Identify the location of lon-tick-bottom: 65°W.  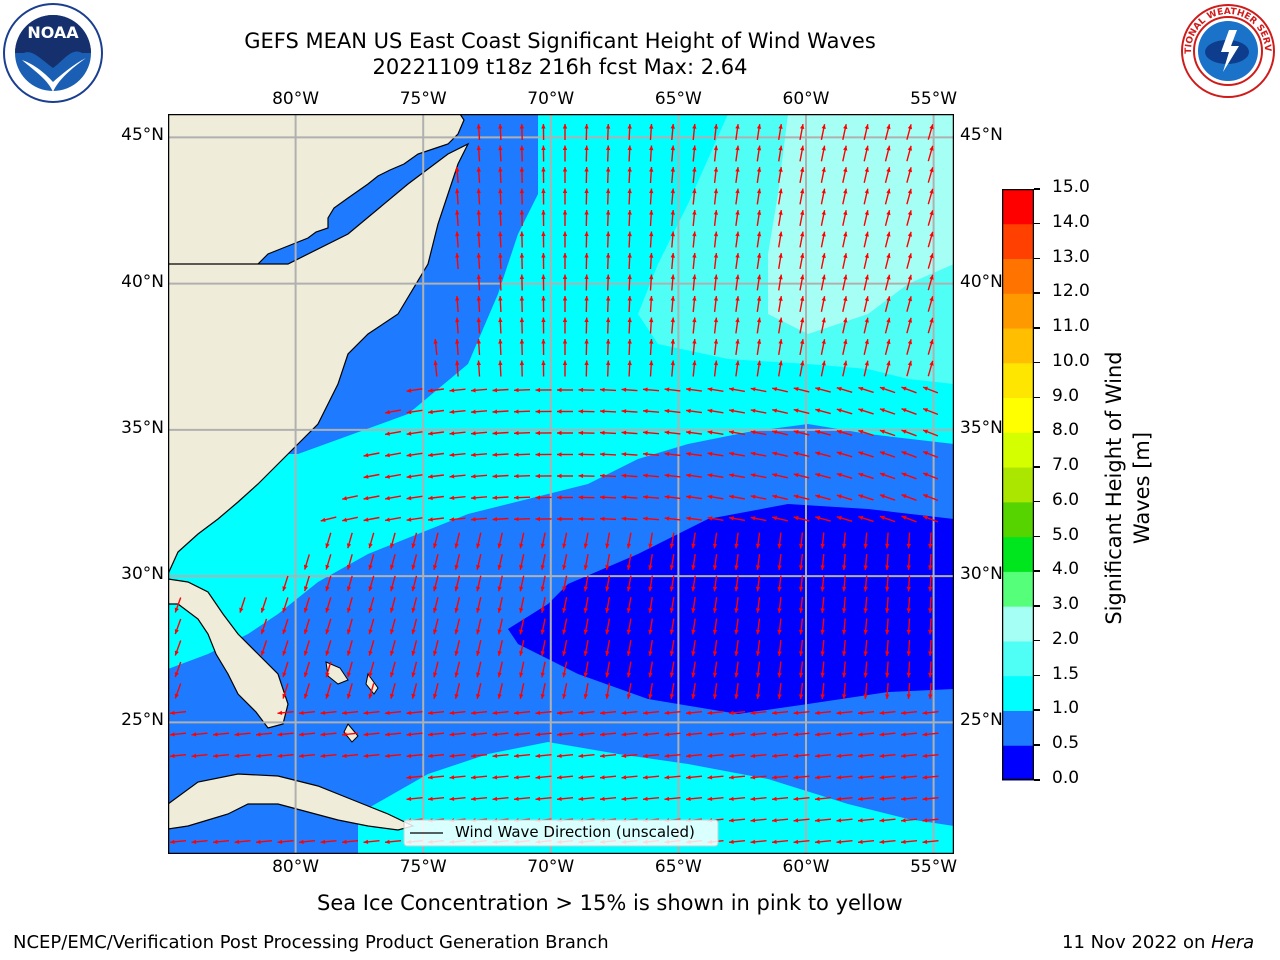
(678, 867).